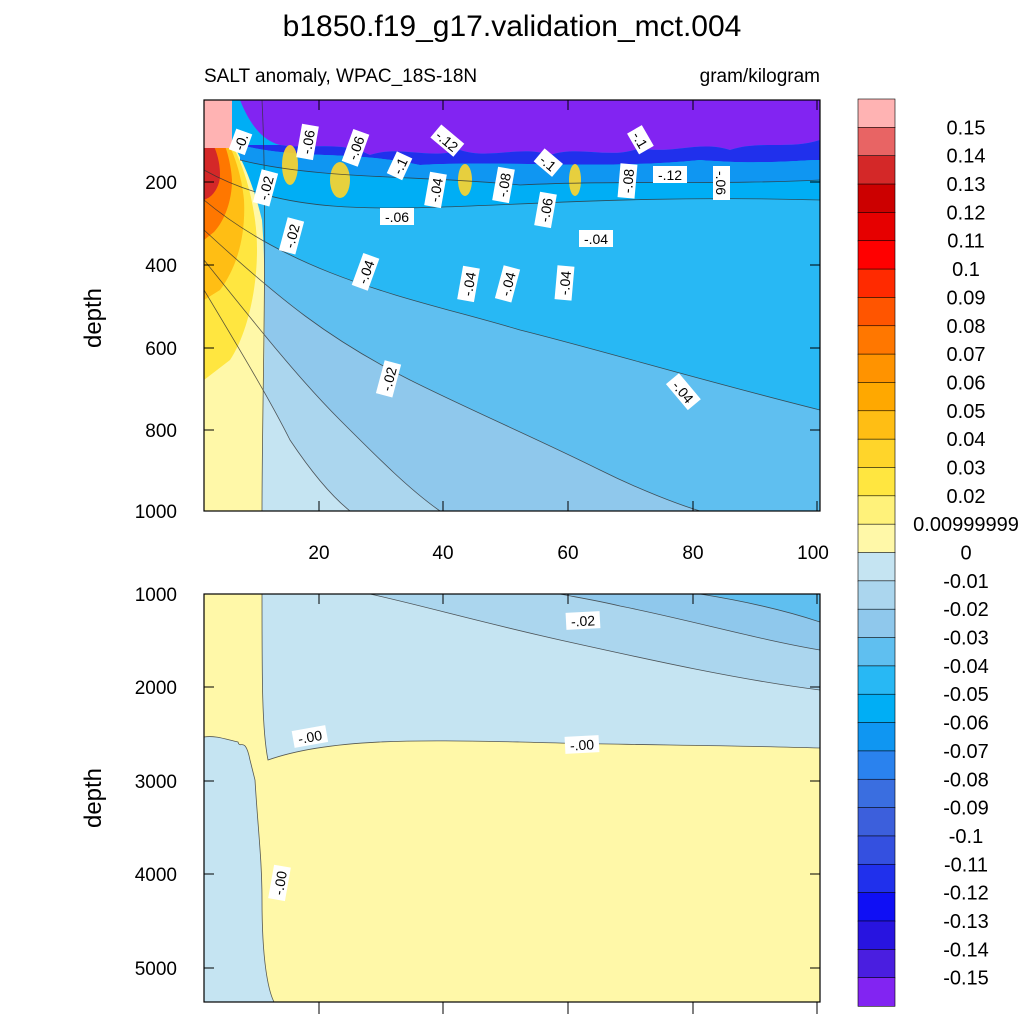  I want to click on x-tick-label: 100, so click(813, 553).